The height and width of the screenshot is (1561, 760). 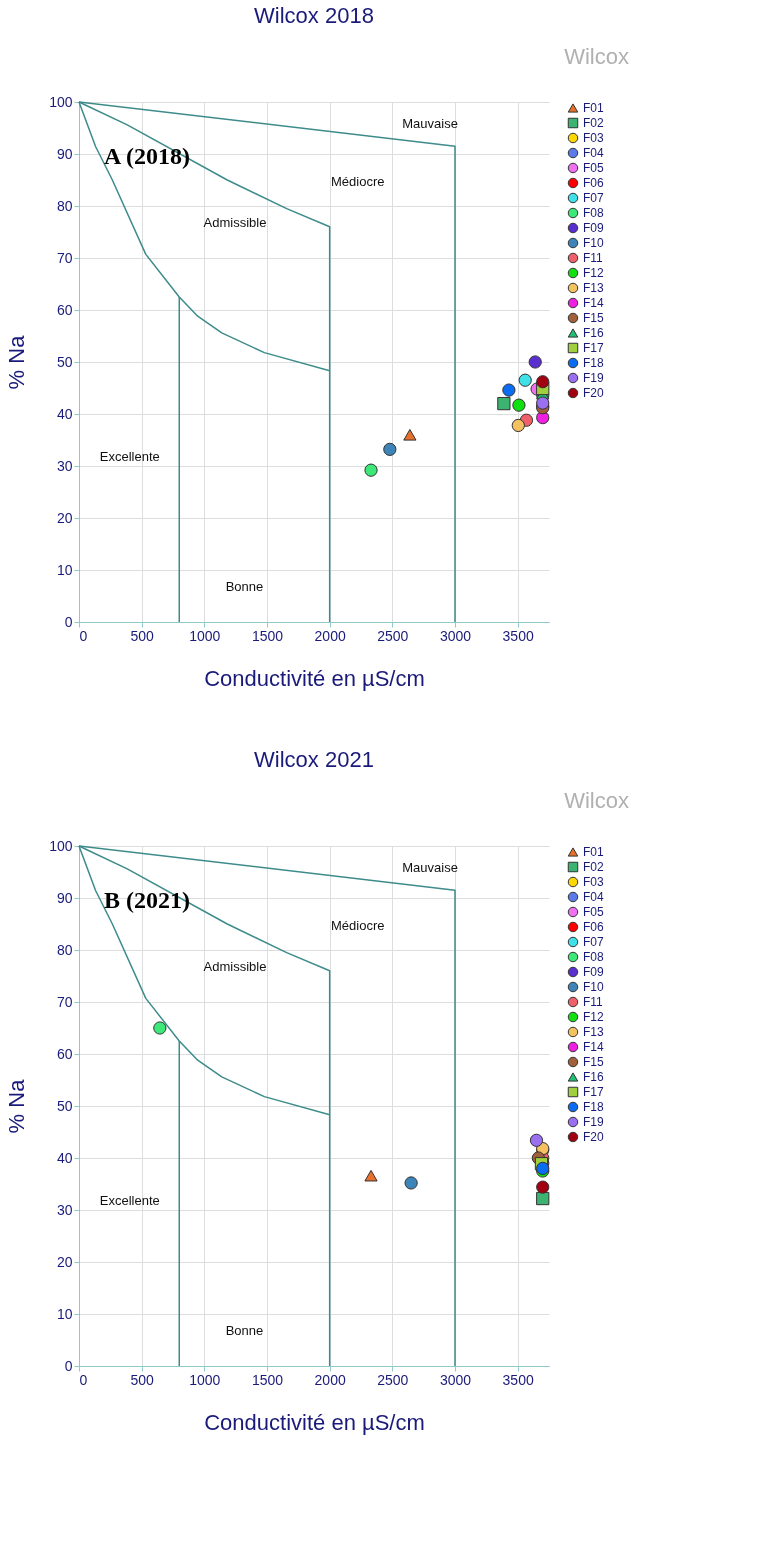 What do you see at coordinates (147, 900) in the screenshot?
I see `annotation: B (2021)` at bounding box center [147, 900].